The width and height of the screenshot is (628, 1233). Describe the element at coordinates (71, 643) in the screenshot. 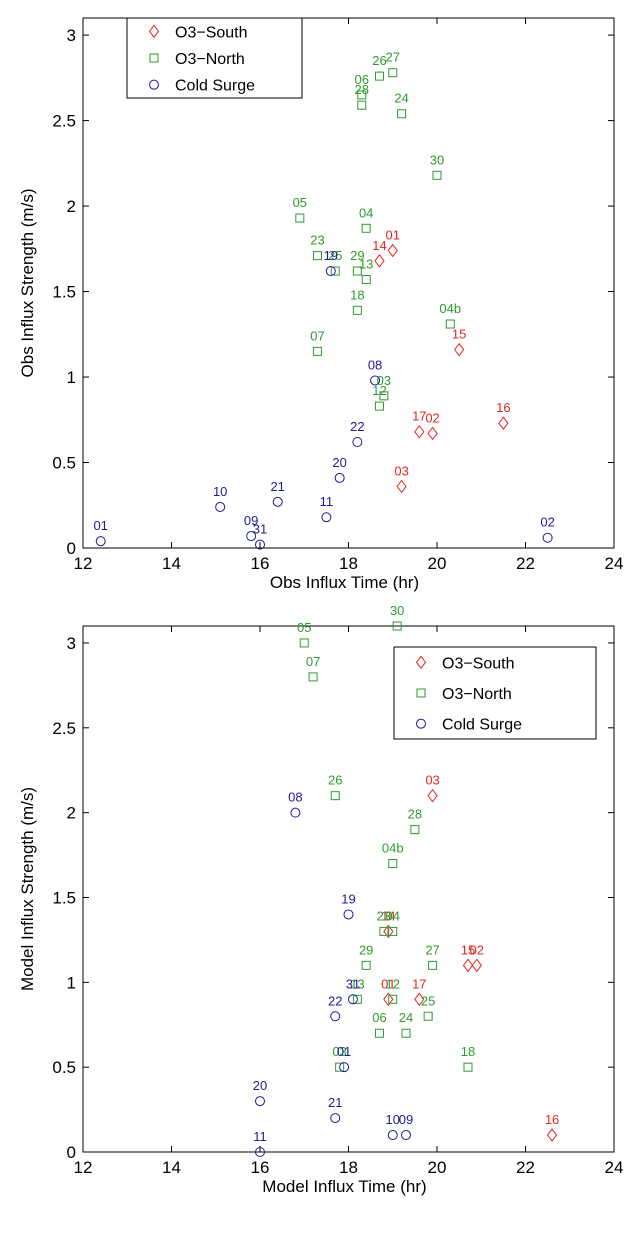

I see `y-tick-label: 3` at that location.